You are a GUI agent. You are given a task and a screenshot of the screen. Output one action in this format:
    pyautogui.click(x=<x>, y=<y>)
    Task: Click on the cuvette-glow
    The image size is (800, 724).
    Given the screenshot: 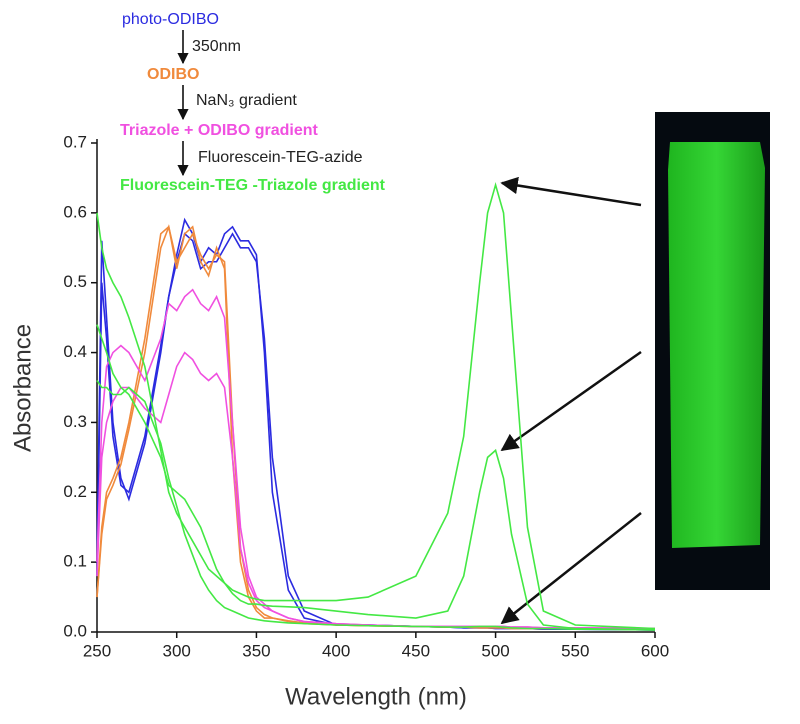 What is the action you would take?
    pyautogui.click(x=716, y=345)
    